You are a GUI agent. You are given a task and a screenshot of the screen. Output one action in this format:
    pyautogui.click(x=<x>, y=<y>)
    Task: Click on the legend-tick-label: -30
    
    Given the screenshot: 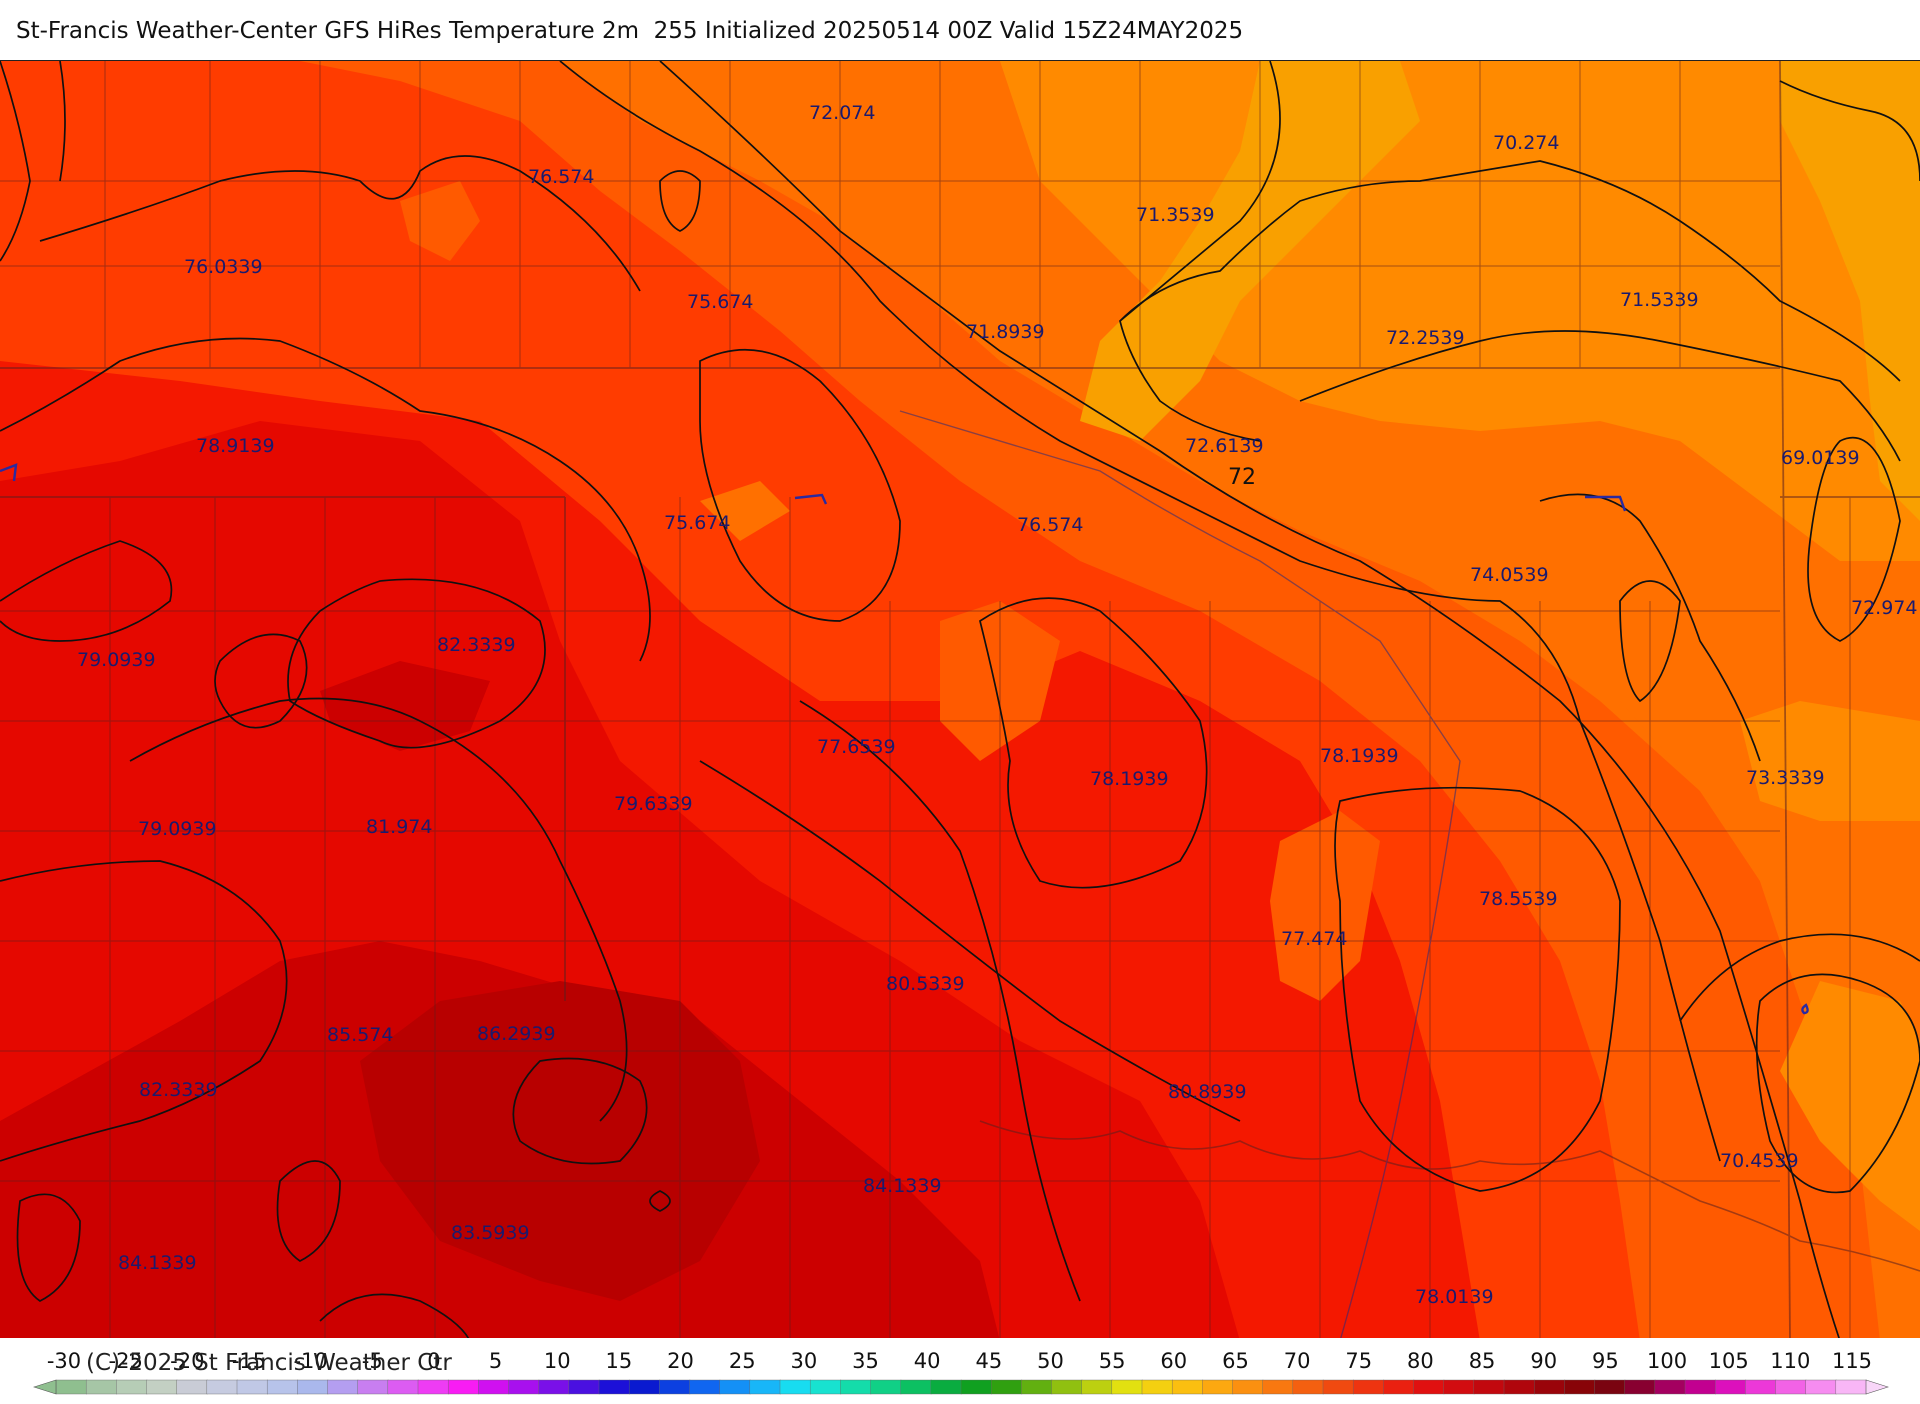 What is the action you would take?
    pyautogui.click(x=64, y=1361)
    